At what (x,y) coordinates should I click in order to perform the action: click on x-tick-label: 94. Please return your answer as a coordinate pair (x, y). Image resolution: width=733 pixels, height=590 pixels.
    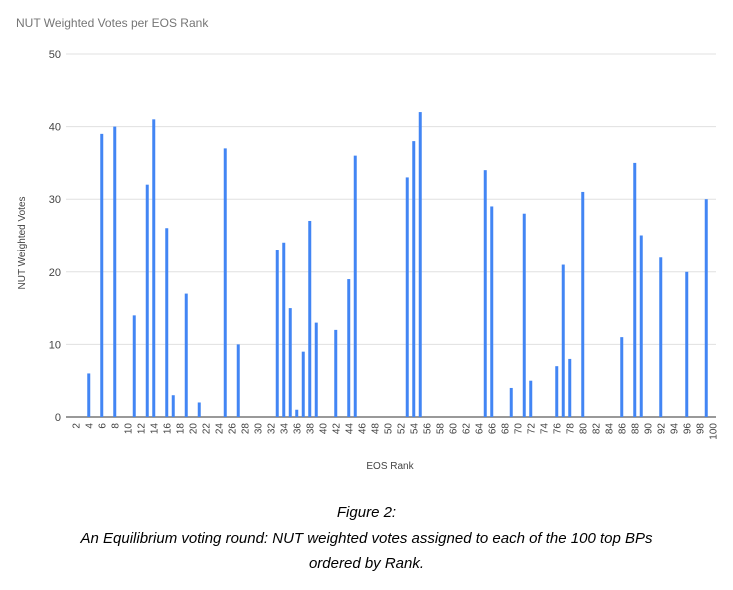
    Looking at the image, I should click on (674, 429).